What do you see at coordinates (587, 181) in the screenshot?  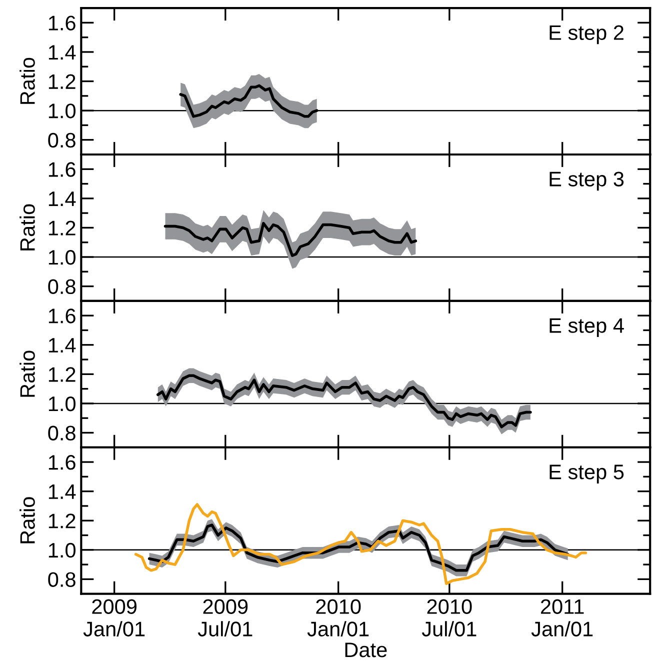 I see `annotation: E step 3` at bounding box center [587, 181].